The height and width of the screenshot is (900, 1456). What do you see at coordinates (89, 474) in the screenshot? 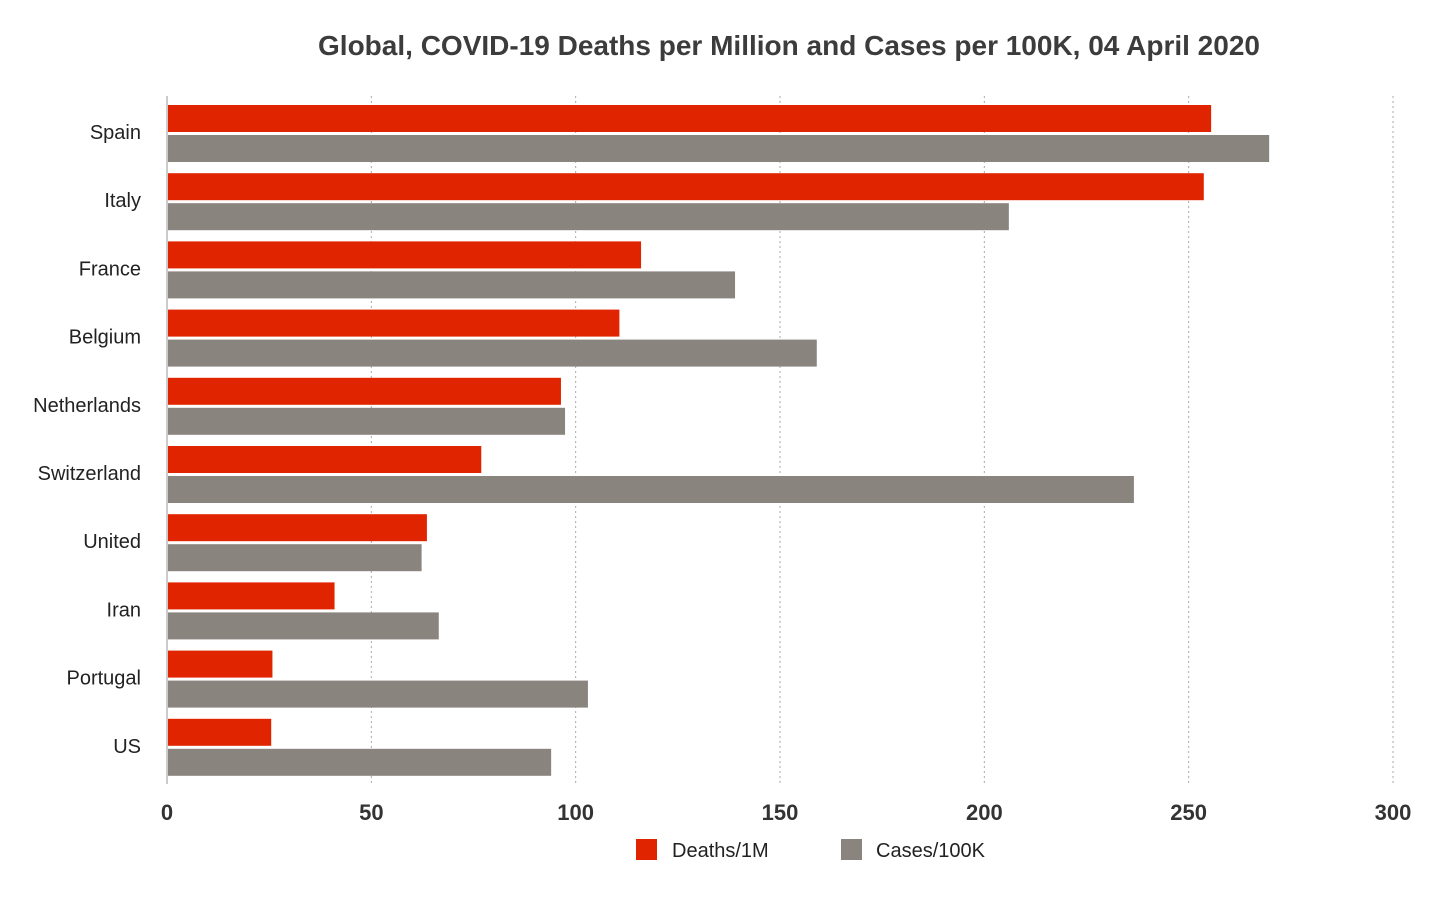
I see `category-label: Switzerland` at bounding box center [89, 474].